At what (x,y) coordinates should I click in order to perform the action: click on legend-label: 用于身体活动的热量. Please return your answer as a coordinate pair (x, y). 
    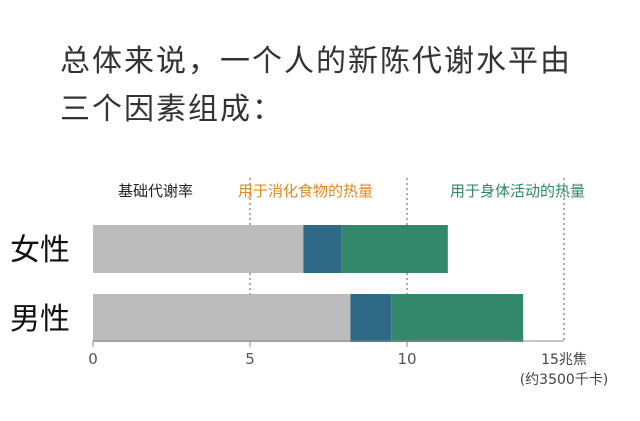
    Looking at the image, I should click on (517, 191).